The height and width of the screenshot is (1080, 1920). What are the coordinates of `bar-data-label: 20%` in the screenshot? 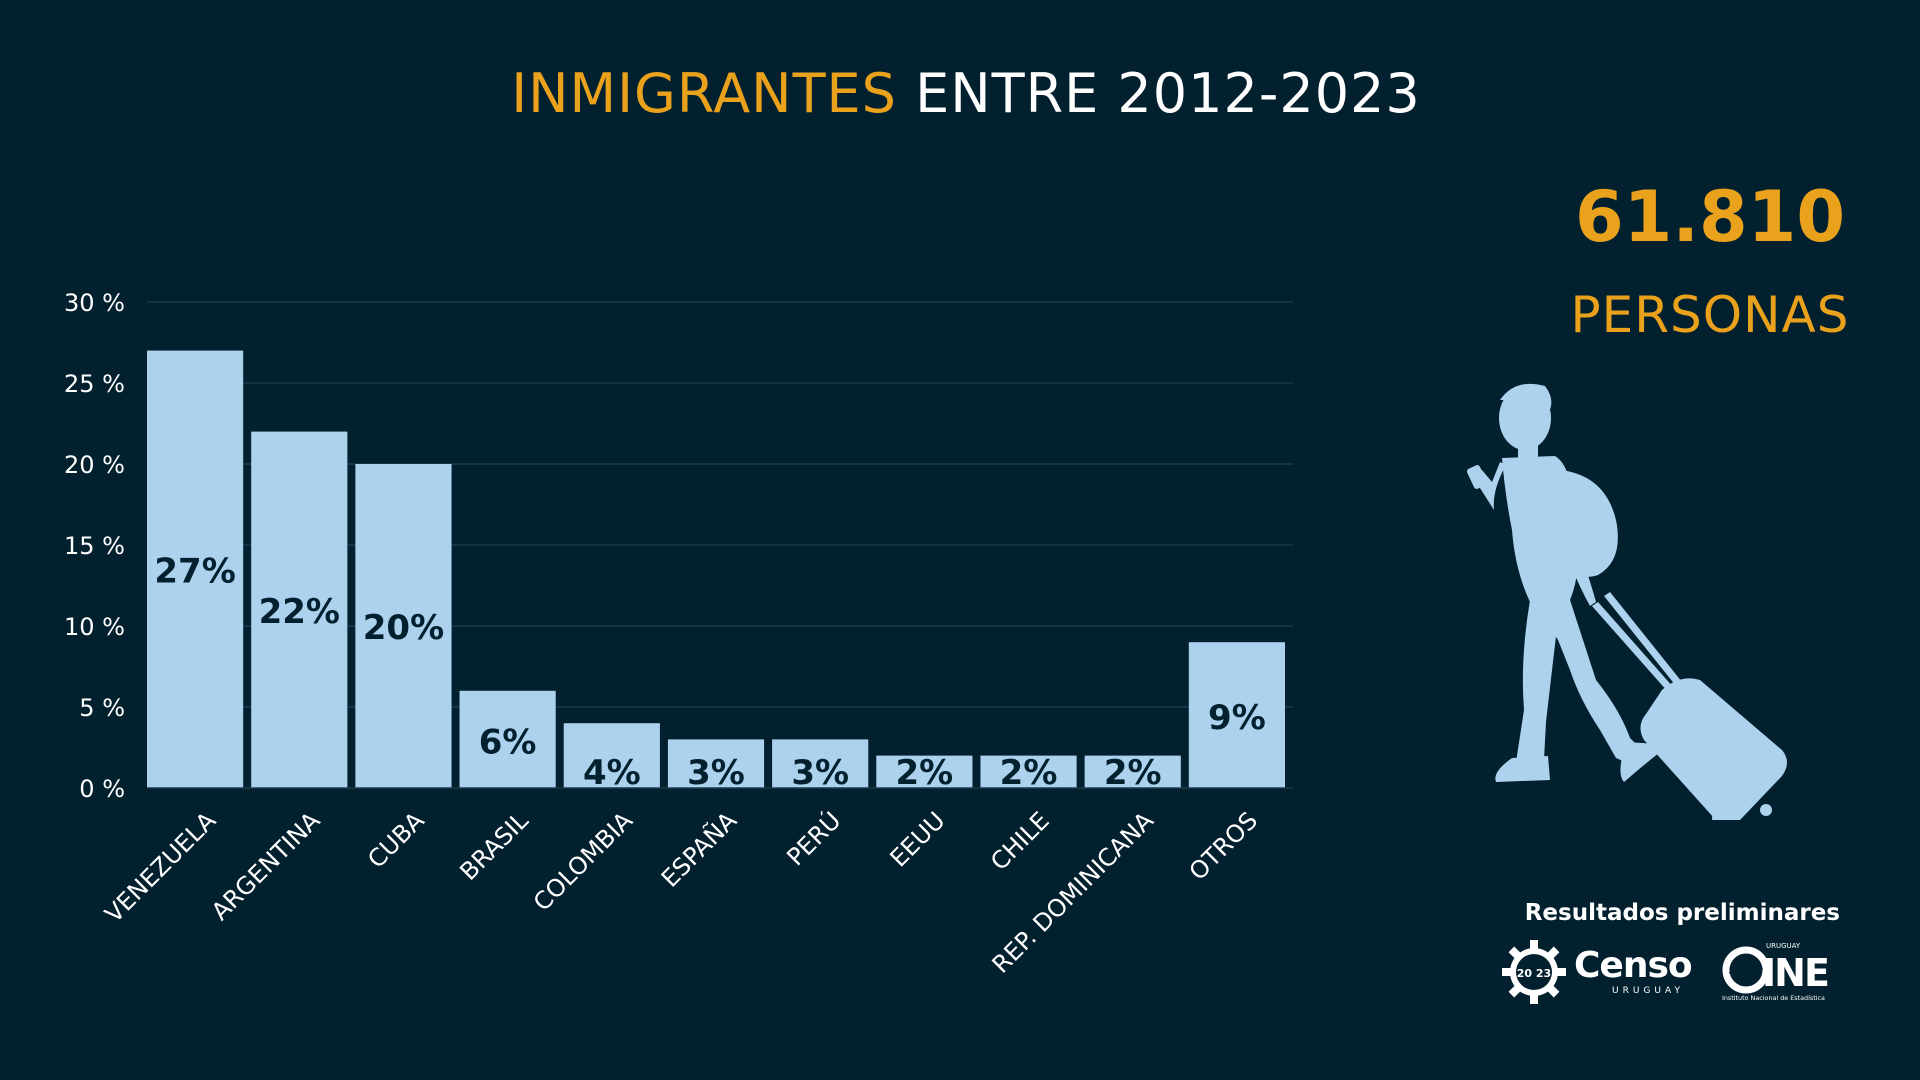 It's located at (403, 628).